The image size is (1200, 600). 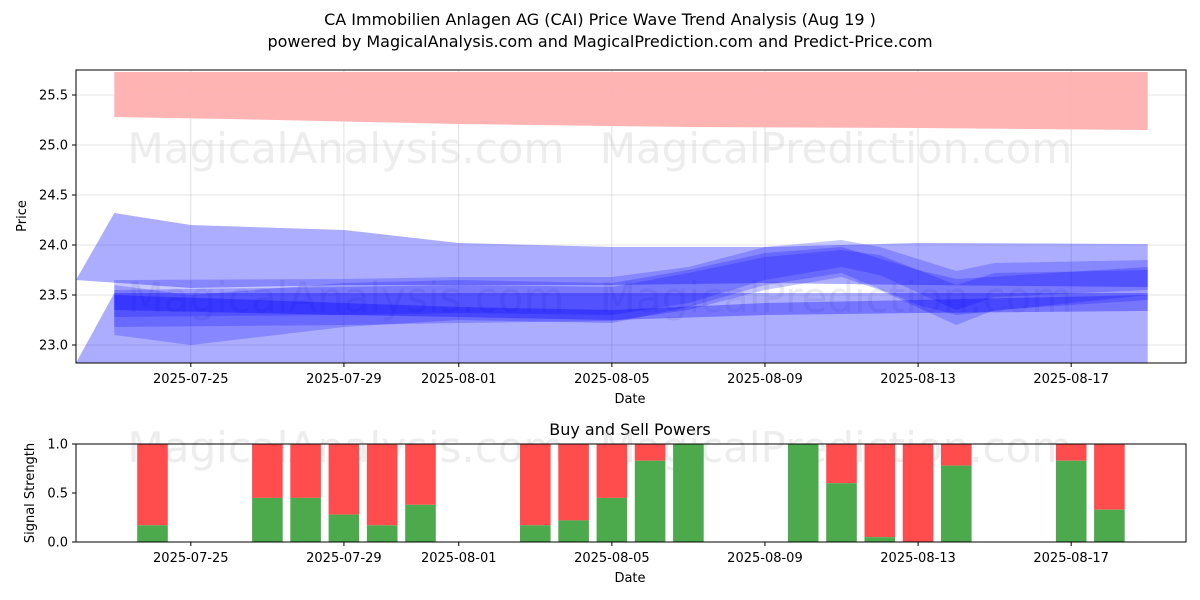 What do you see at coordinates (629, 399) in the screenshot?
I see `price-x-axis-label: Date` at bounding box center [629, 399].